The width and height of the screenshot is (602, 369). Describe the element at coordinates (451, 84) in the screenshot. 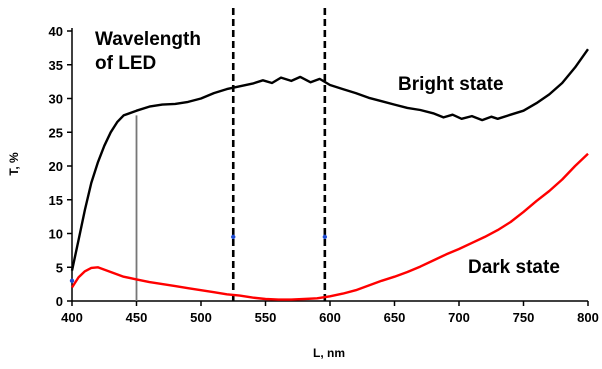

I see `bright-state-label: Bright state` at that location.